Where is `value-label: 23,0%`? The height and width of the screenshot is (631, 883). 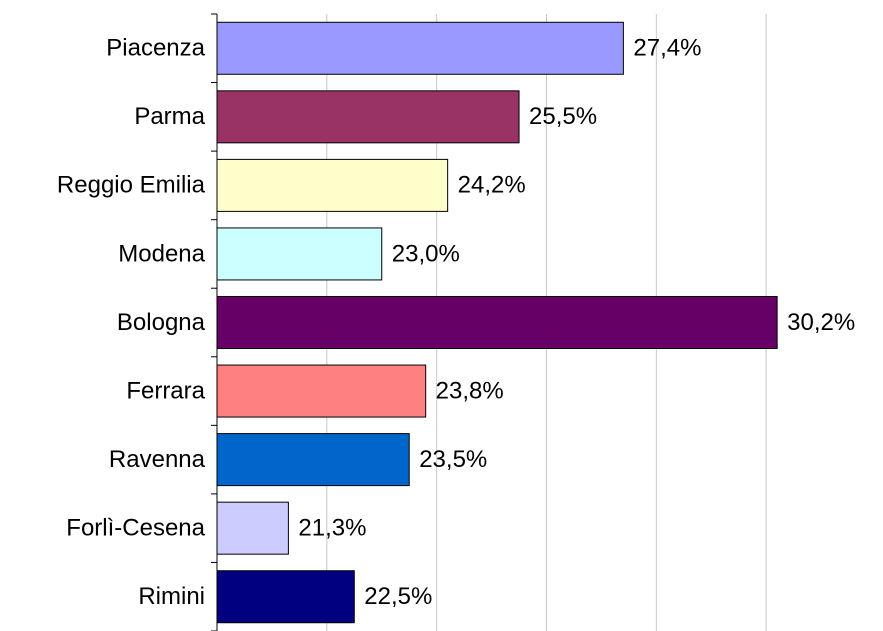
value-label: 23,0% is located at coordinates (426, 253).